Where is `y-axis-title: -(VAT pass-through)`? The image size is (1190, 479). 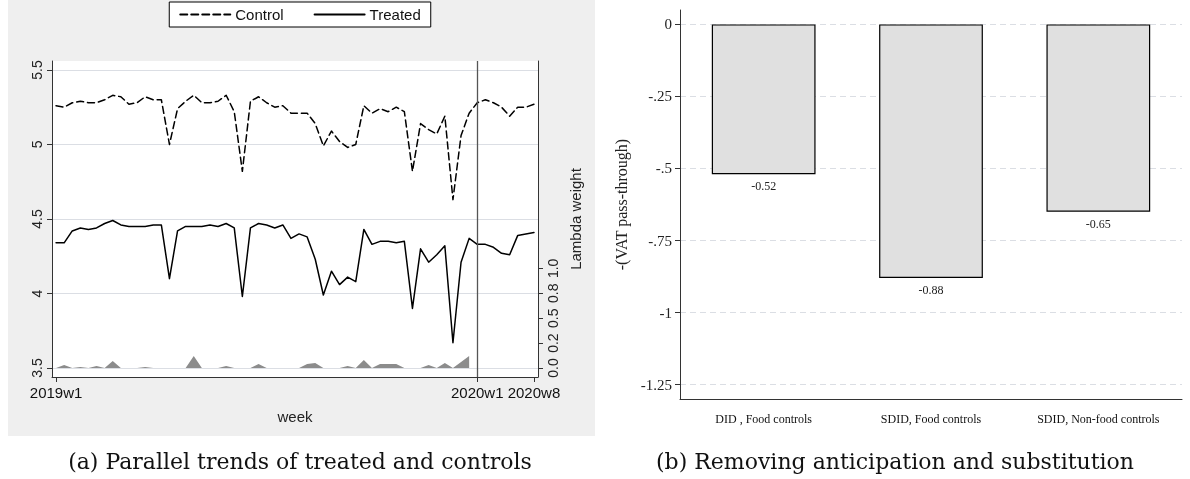
y-axis-title: -(VAT pass-through) is located at coordinates (622, 204).